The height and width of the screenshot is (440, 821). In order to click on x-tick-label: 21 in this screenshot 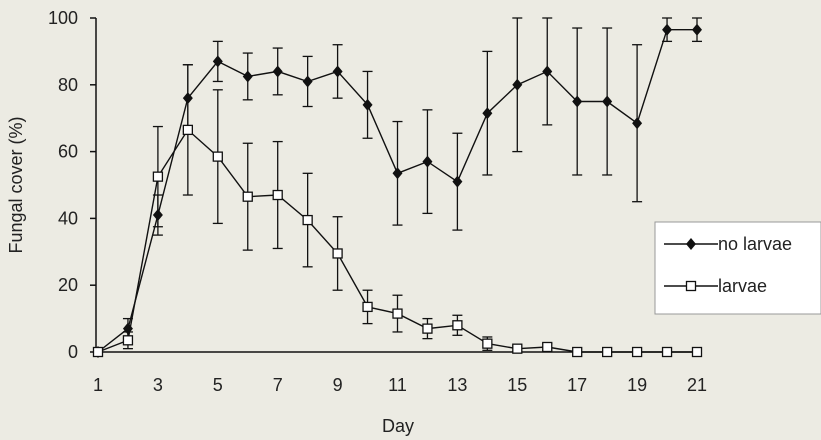, I will do `click(697, 385)`.